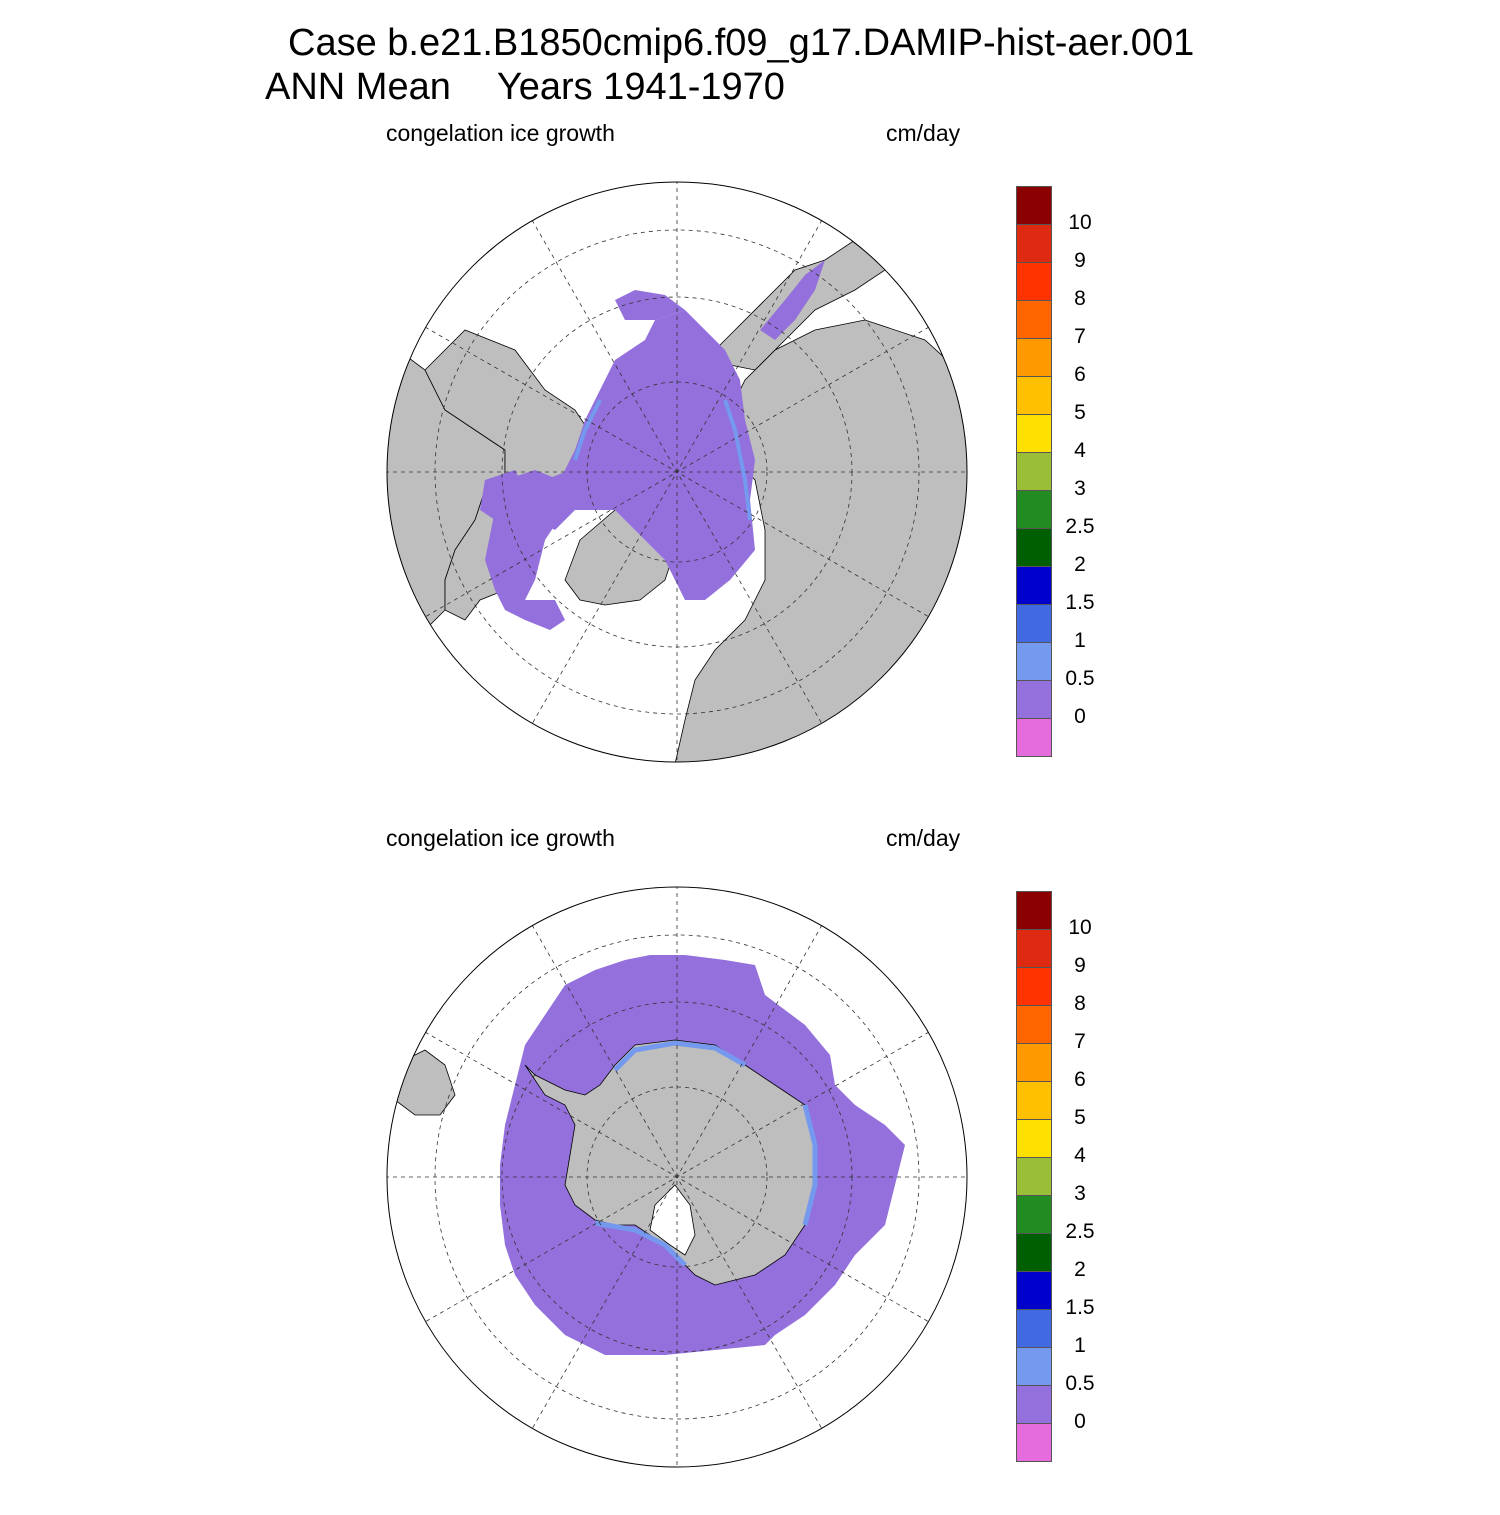  Describe the element at coordinates (560, 500) in the screenshot. I see `sea-ice-baffin` at that location.